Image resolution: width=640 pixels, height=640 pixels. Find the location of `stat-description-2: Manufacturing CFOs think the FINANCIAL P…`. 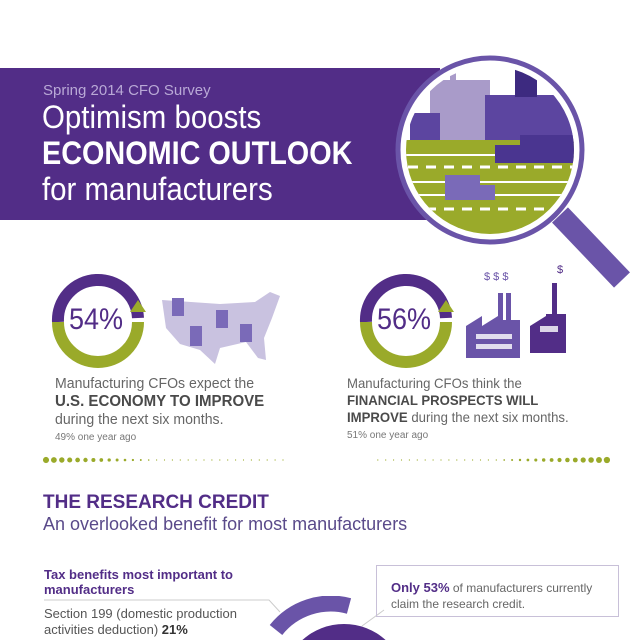

stat-description-2: Manufacturing CFOs think the FINANCIAL P… is located at coordinates (469, 400).